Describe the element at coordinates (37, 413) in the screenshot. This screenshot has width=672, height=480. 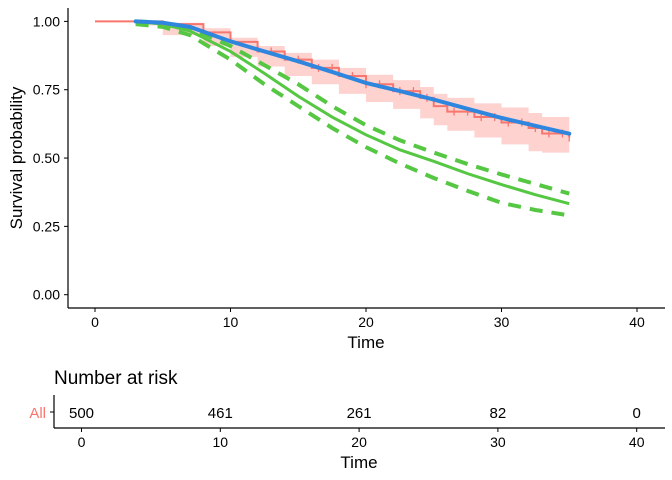
I see `risk-row-label: All` at that location.